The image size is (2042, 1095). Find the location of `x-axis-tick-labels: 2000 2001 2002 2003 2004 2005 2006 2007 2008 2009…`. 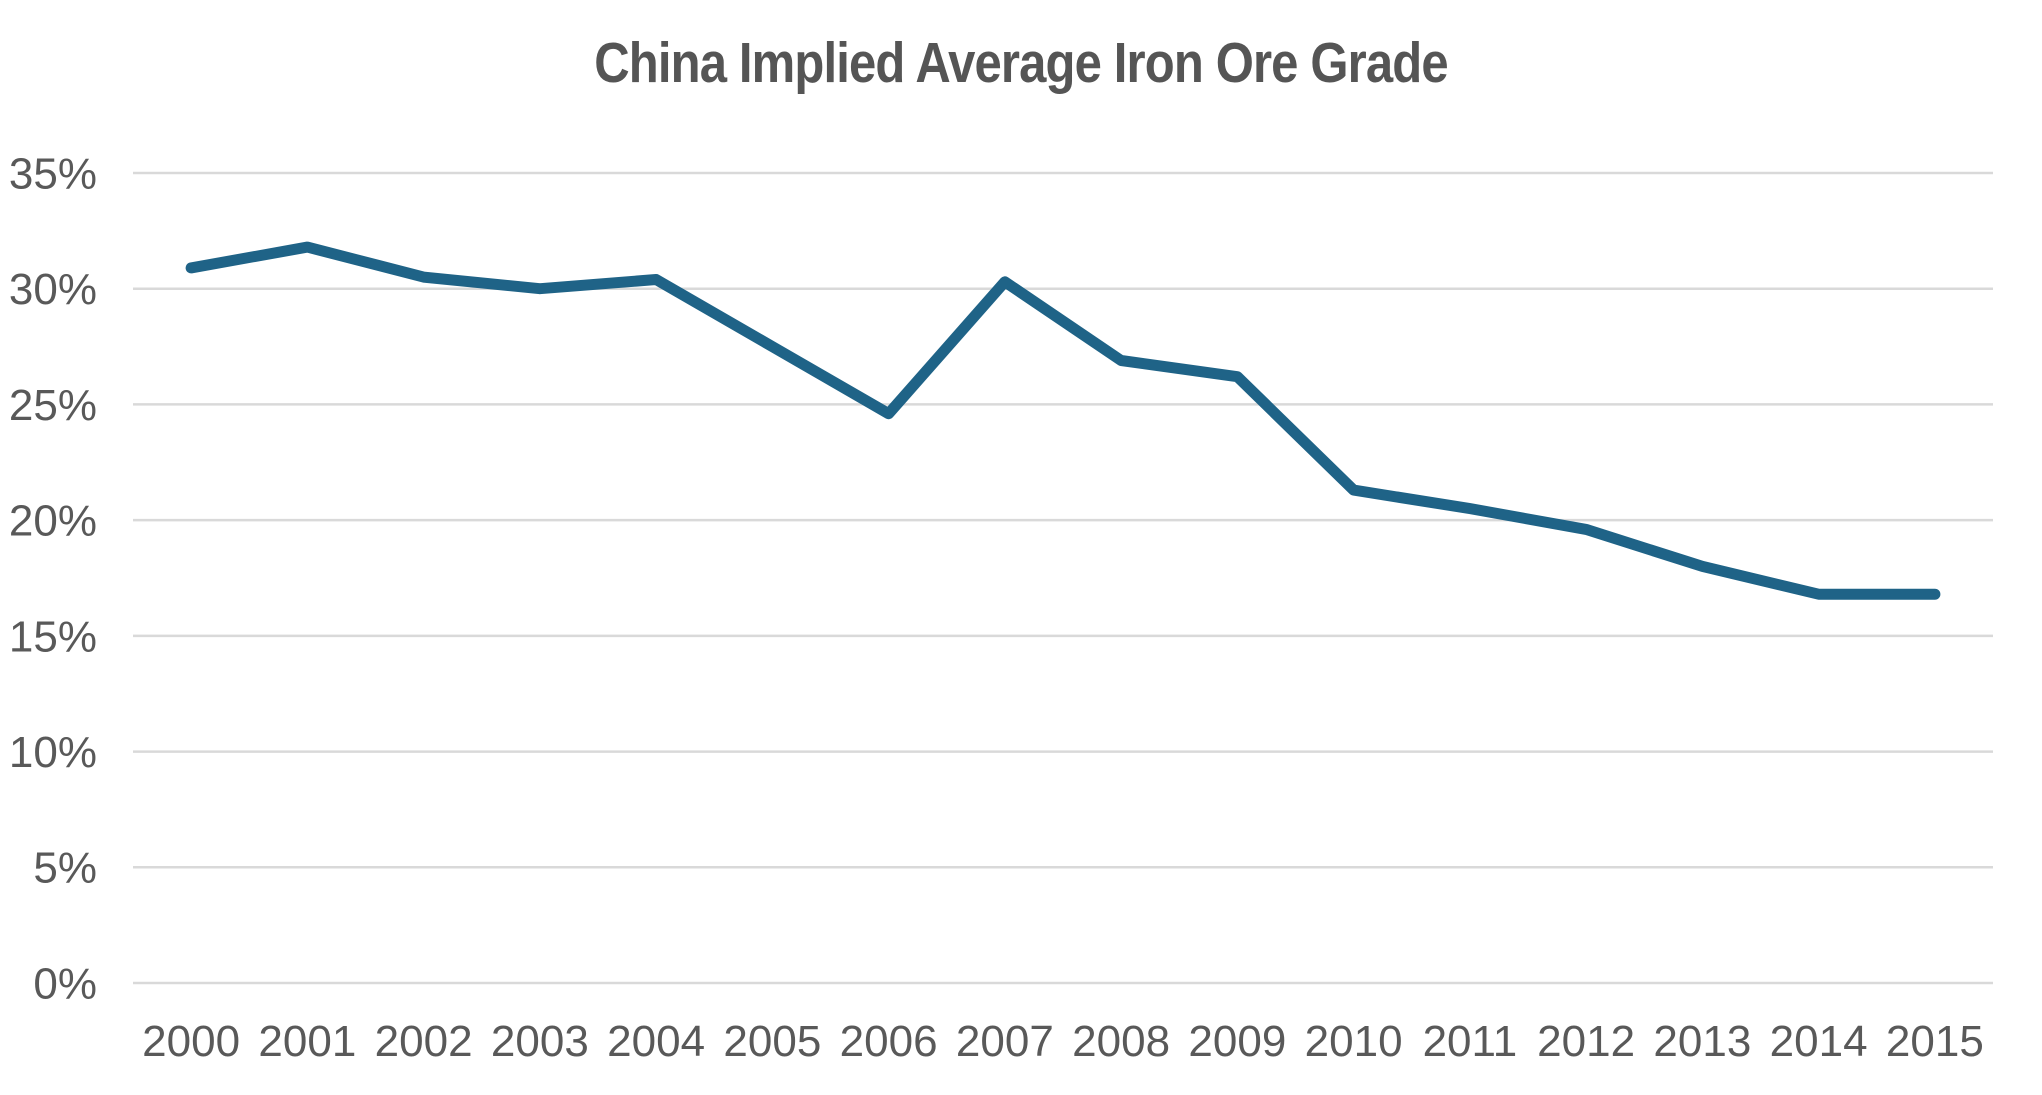

x-axis-tick-labels: 2000 2001 2002 2003 2004 2005 2006 2007 2008 2009… is located at coordinates (1063, 1041).